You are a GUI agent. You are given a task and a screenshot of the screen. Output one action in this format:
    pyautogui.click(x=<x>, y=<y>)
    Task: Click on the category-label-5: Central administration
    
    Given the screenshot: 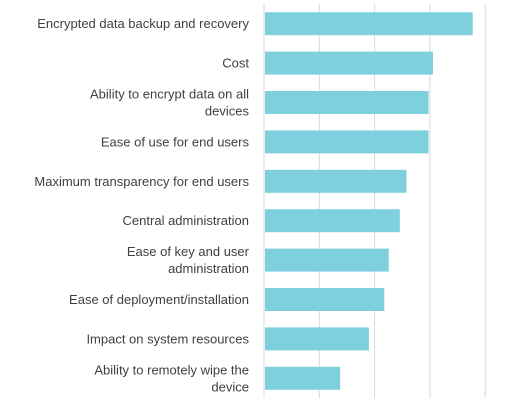 What is the action you would take?
    pyautogui.click(x=186, y=220)
    